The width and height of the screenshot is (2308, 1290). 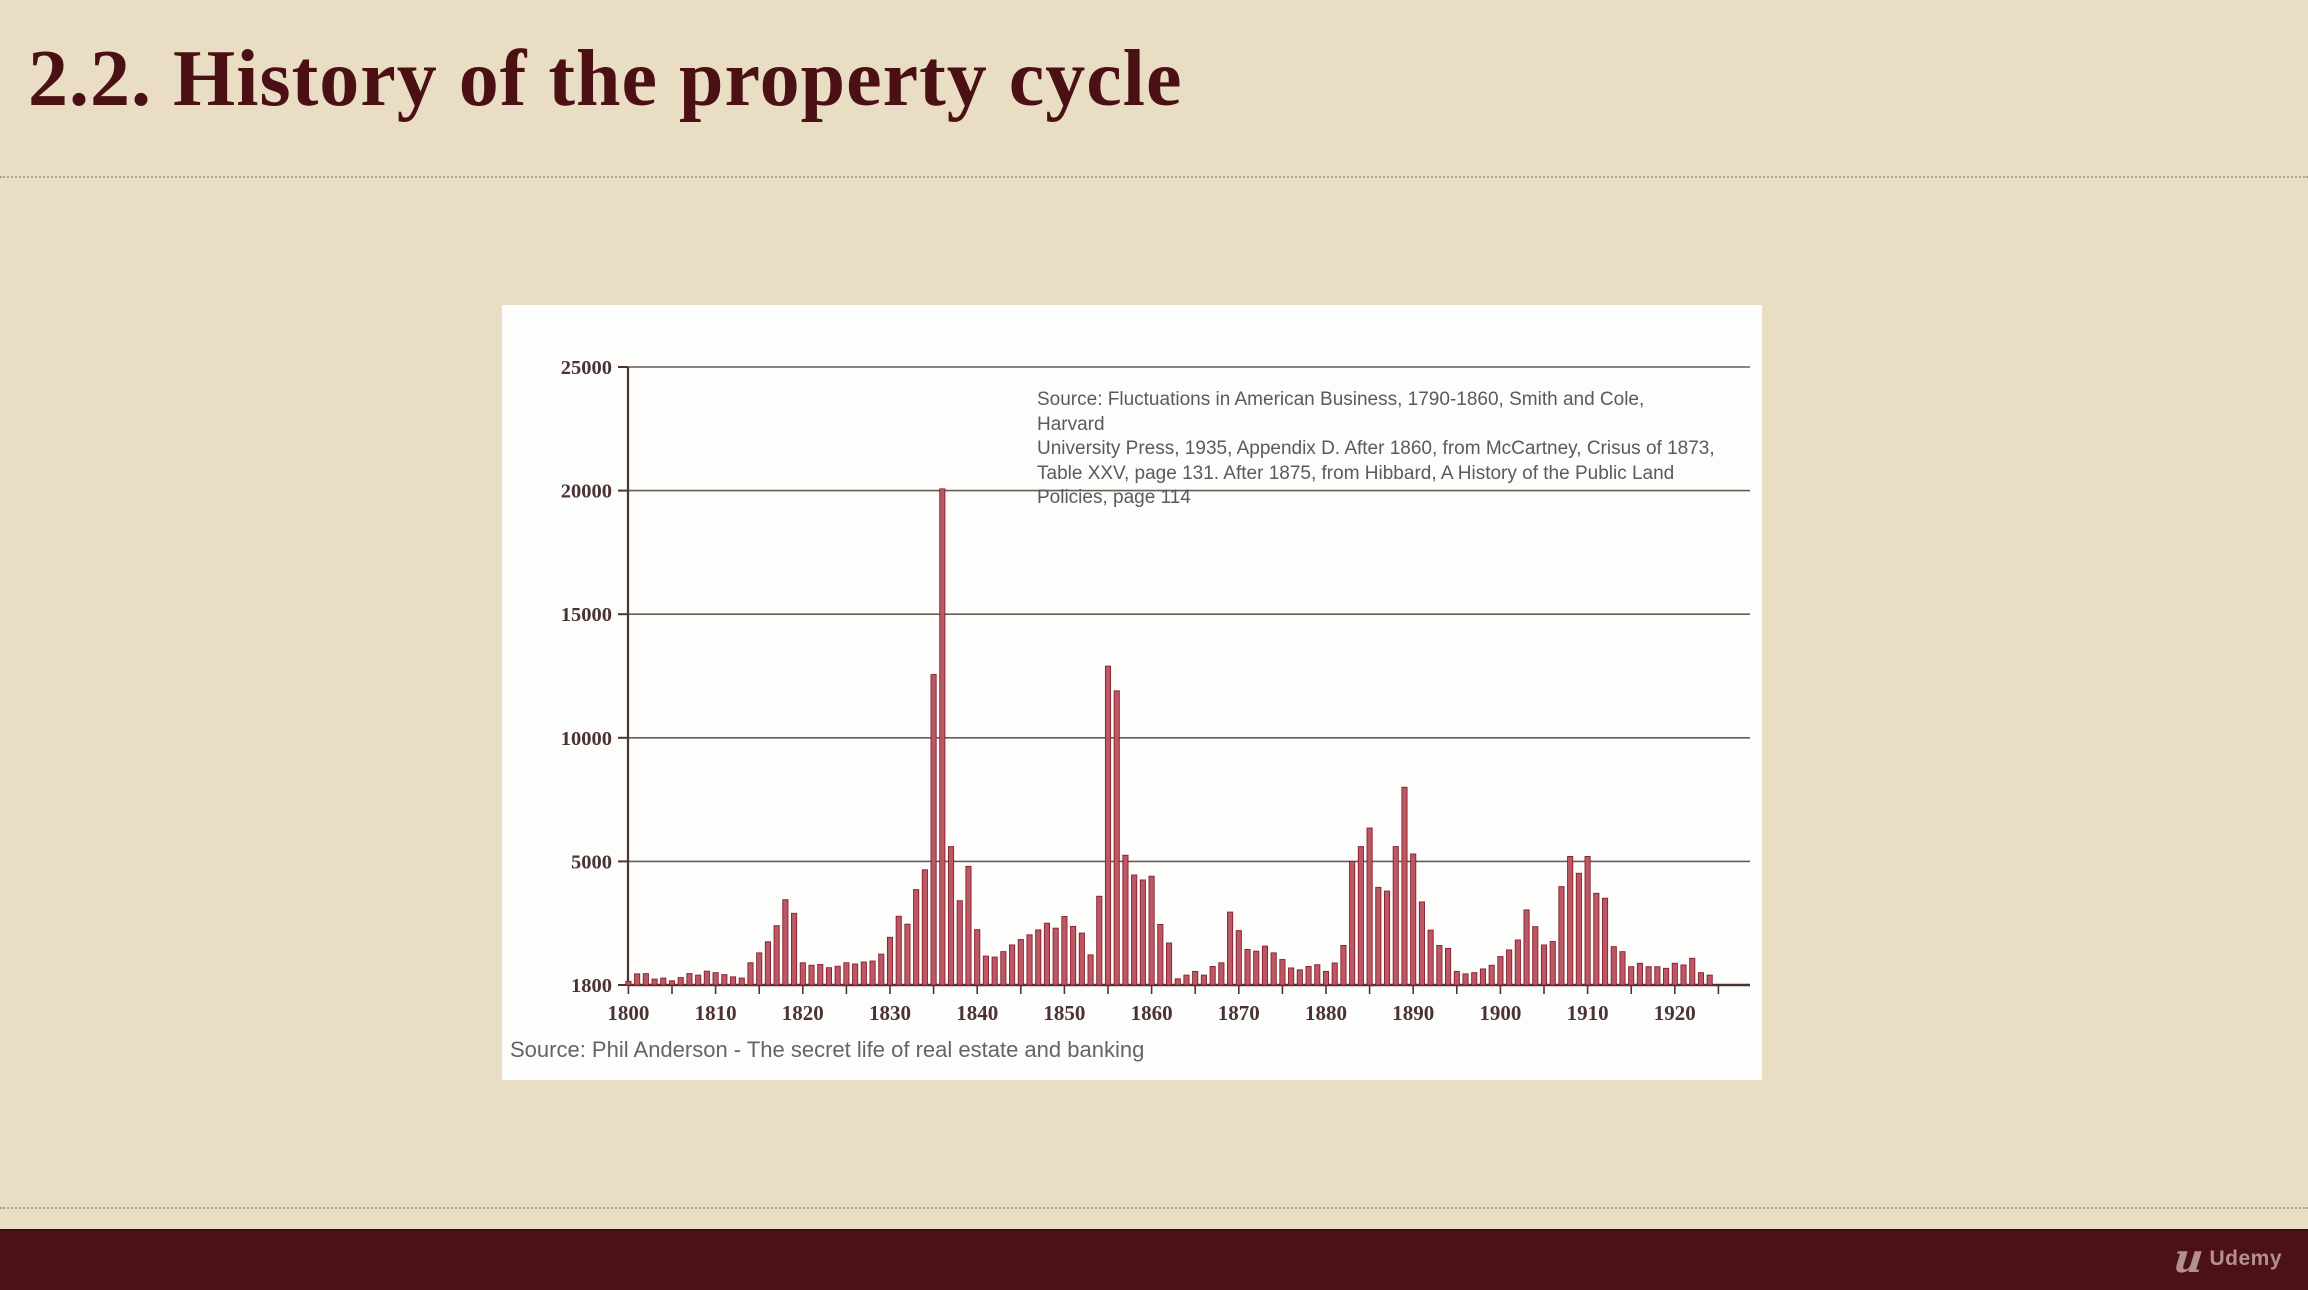 I want to click on x-tick-label: 1880, so click(x=1326, y=1013).